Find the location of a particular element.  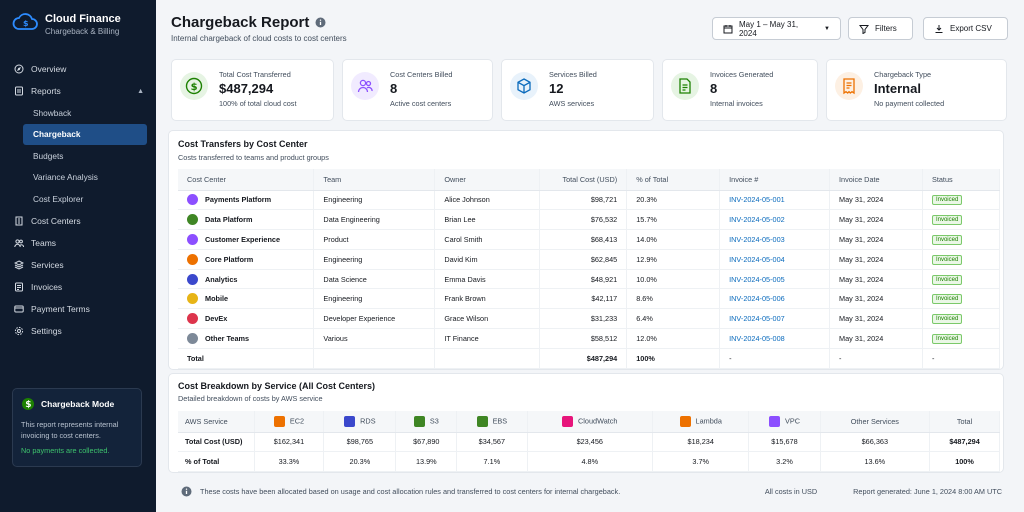

kpi-sub: 100% of total cloud cost is located at coordinates (258, 103).